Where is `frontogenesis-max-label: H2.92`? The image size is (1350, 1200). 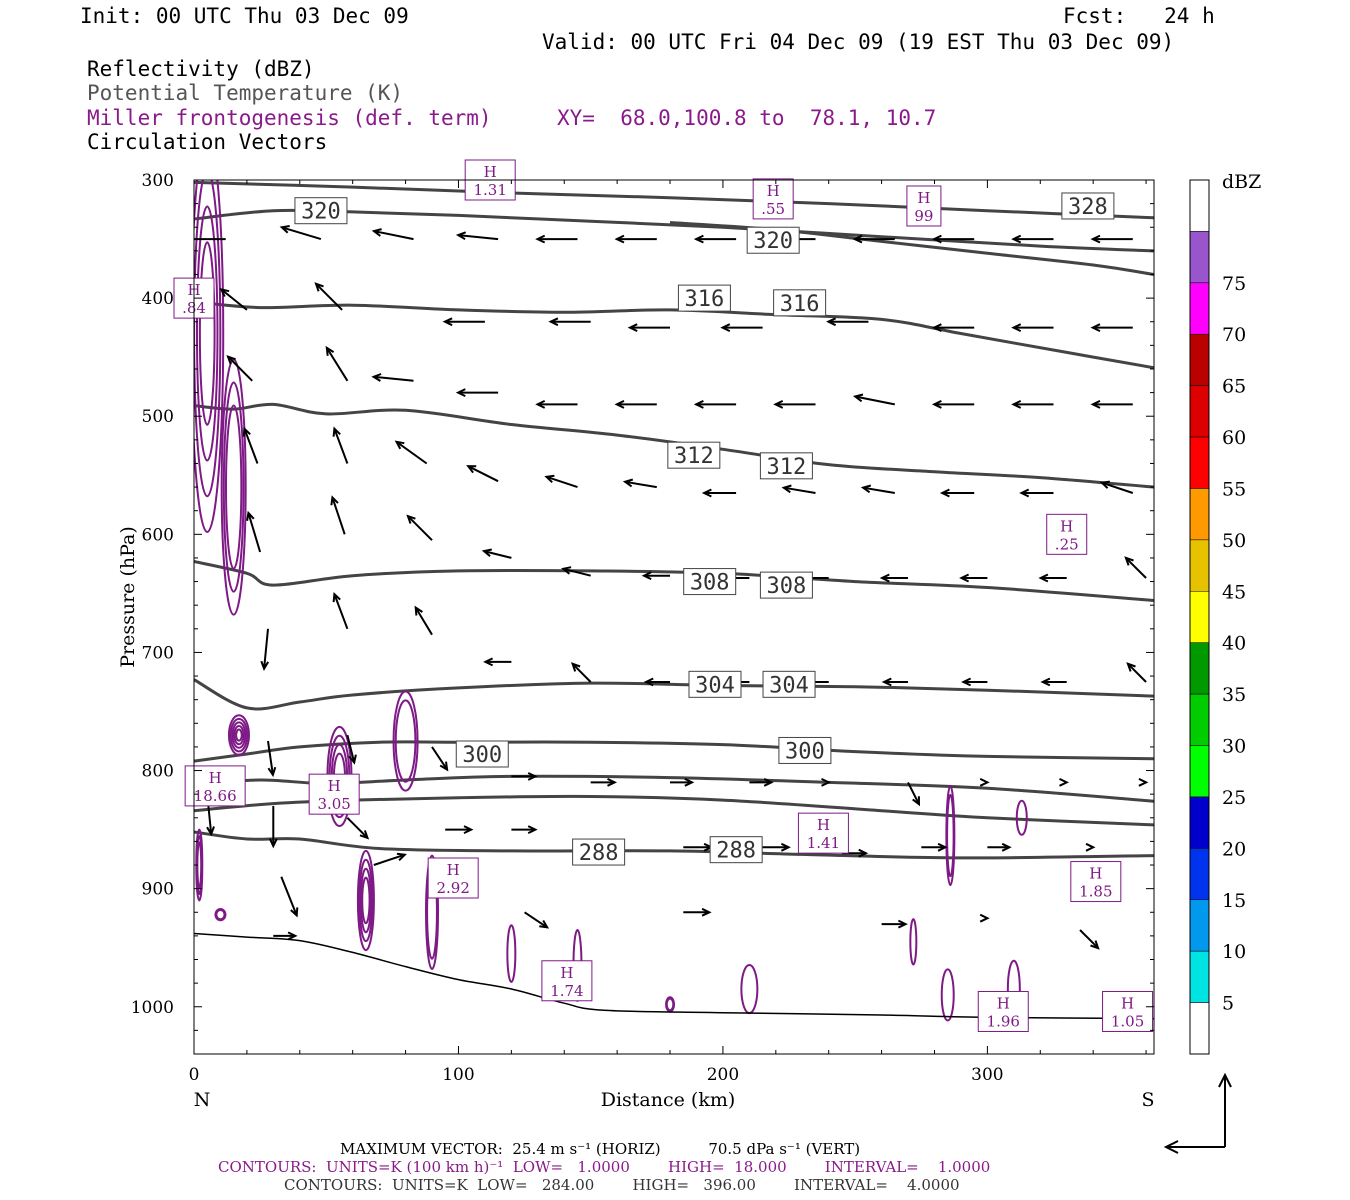
frontogenesis-max-label: H2.92 is located at coordinates (453, 878).